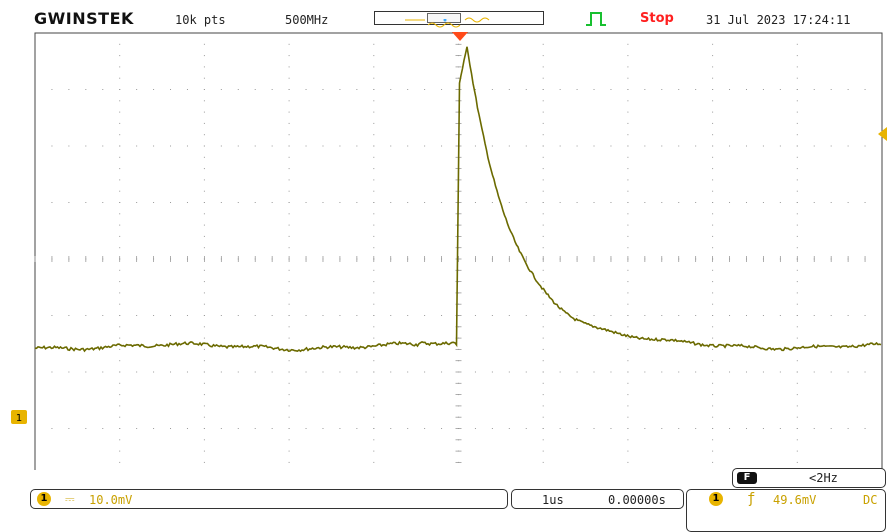 This screenshot has width=888, height=532. Describe the element at coordinates (786, 510) in the screenshot. I see `trigger-settings: 1 ƒ 49.6mV DC` at that location.